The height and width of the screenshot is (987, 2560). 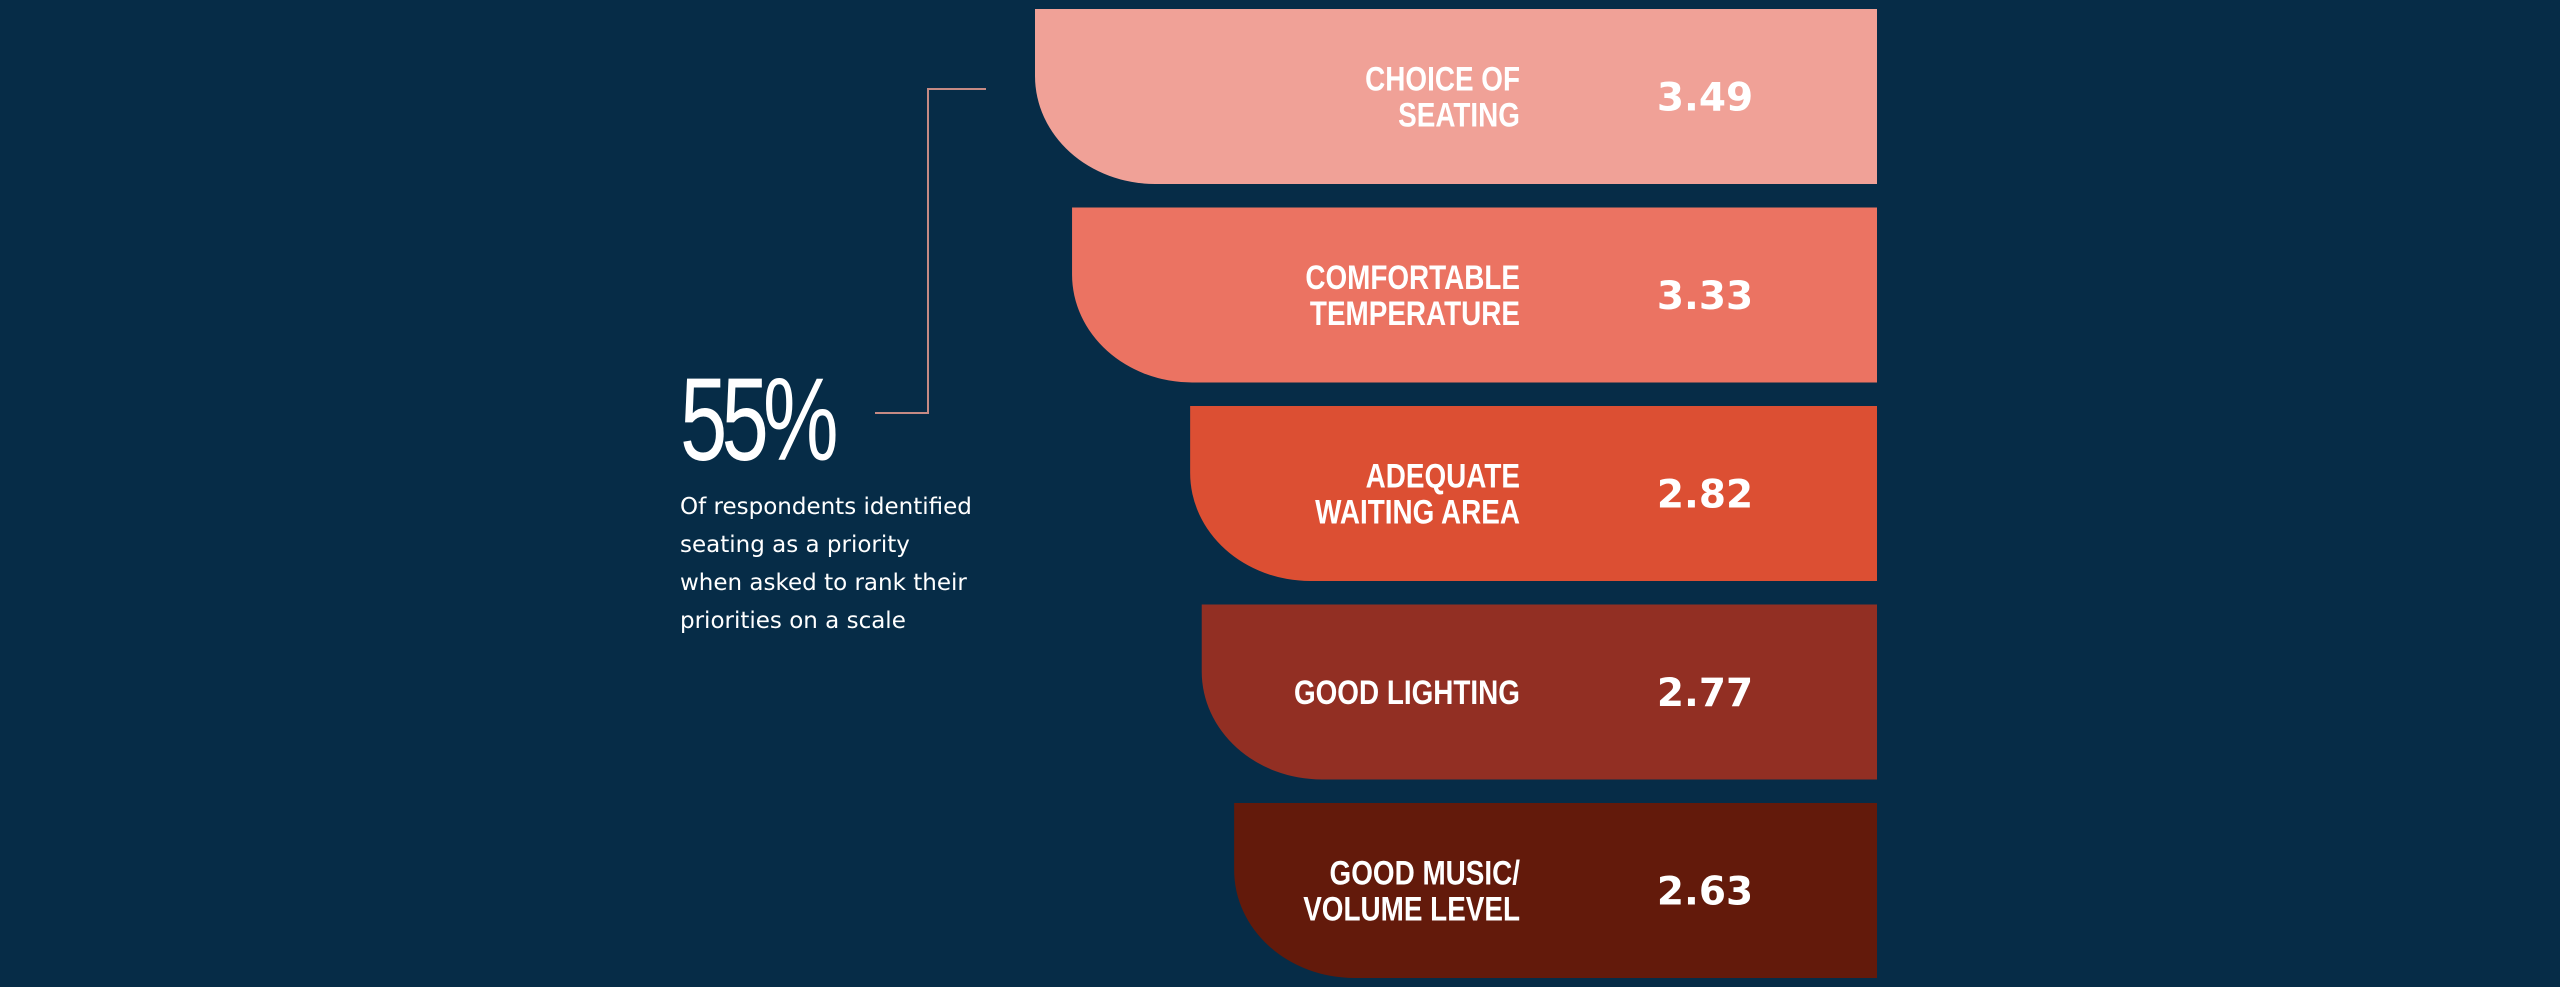 I want to click on callout-caption-line: seating as a priority, so click(x=795, y=545).